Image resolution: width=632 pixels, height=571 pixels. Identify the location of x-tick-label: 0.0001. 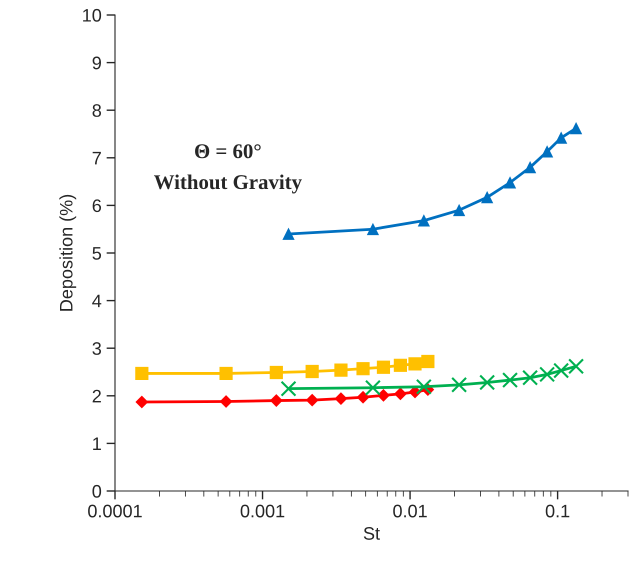
(115, 511).